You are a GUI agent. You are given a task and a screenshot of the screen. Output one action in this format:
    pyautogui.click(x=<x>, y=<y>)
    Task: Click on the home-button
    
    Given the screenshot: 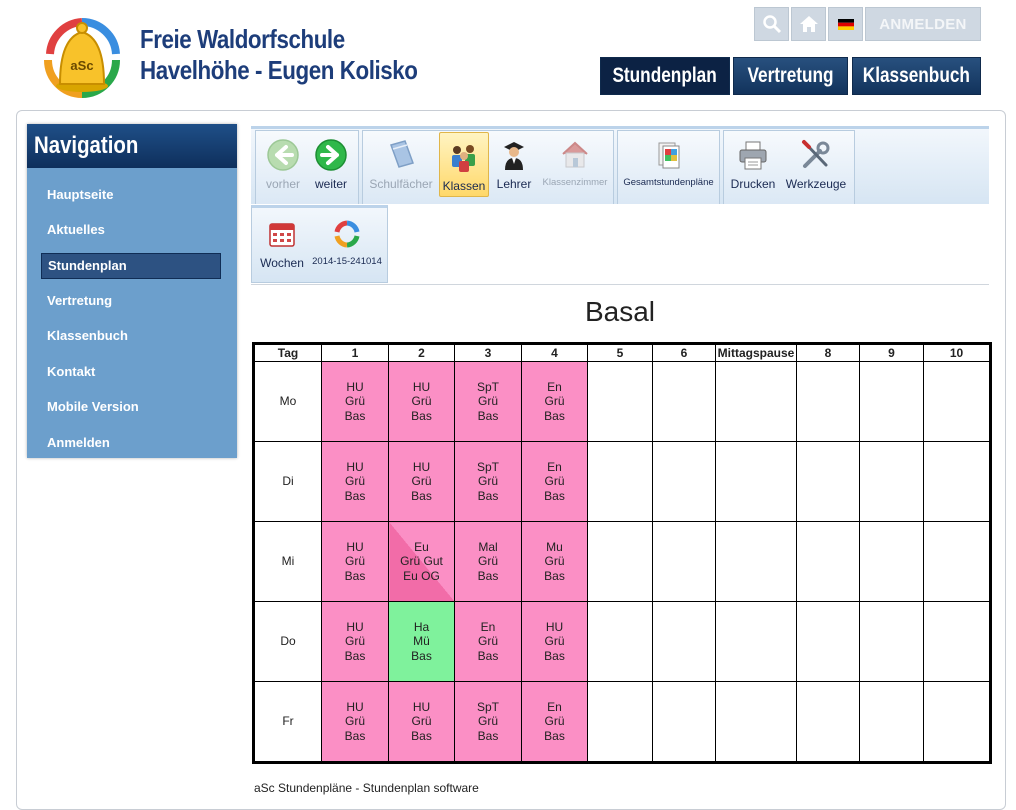 What is the action you would take?
    pyautogui.click(x=808, y=24)
    